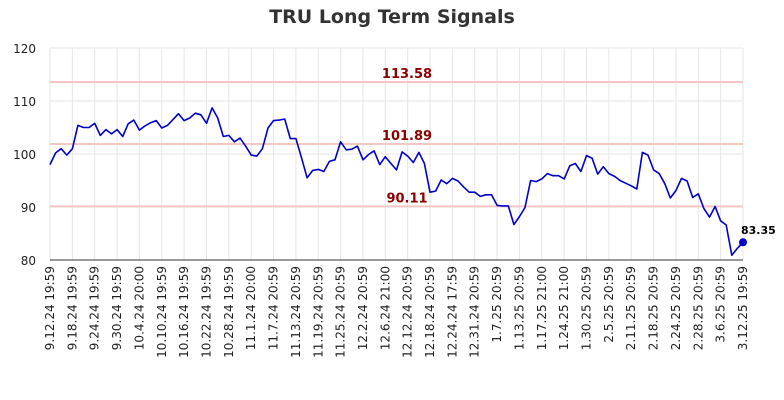 This screenshot has width=784, height=400. I want to click on x-tick-label: 1.17.25 21:00, so click(542, 308).